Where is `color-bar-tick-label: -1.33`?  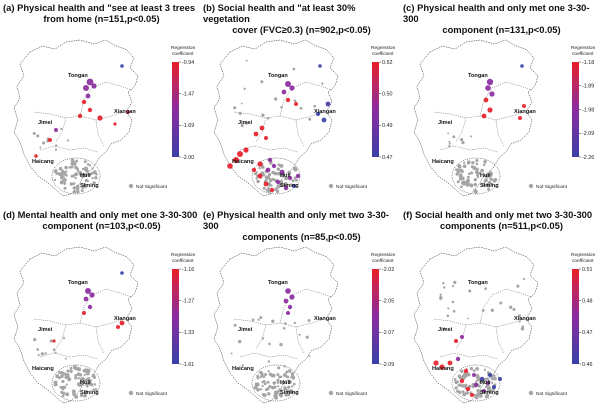
color-bar-tick-label: -1.33 is located at coordinates (188, 333).